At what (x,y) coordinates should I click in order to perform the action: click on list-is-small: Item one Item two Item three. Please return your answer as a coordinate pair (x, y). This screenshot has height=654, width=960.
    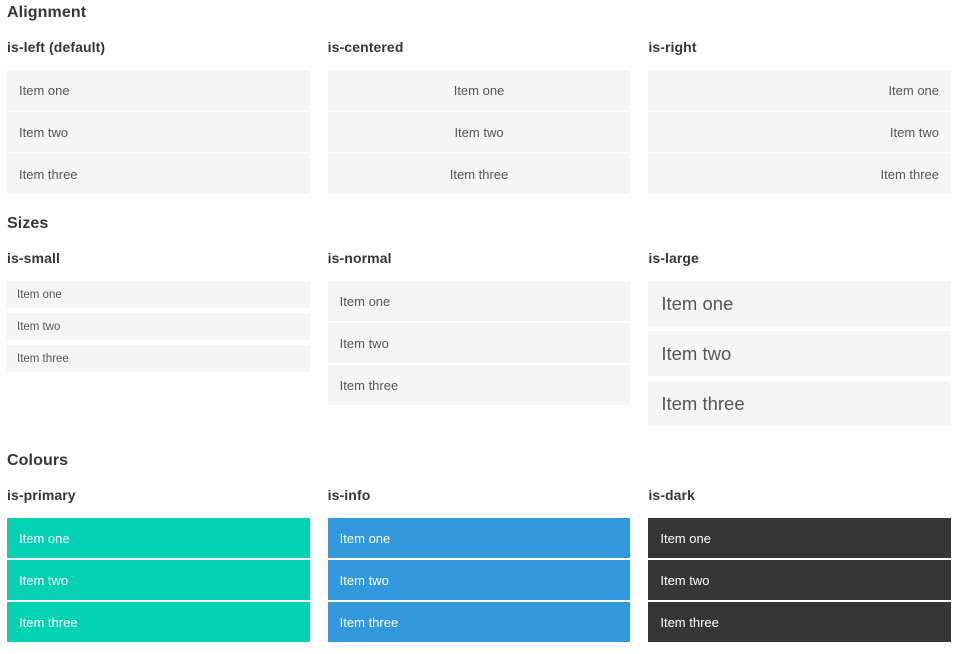
    Looking at the image, I should click on (158, 326).